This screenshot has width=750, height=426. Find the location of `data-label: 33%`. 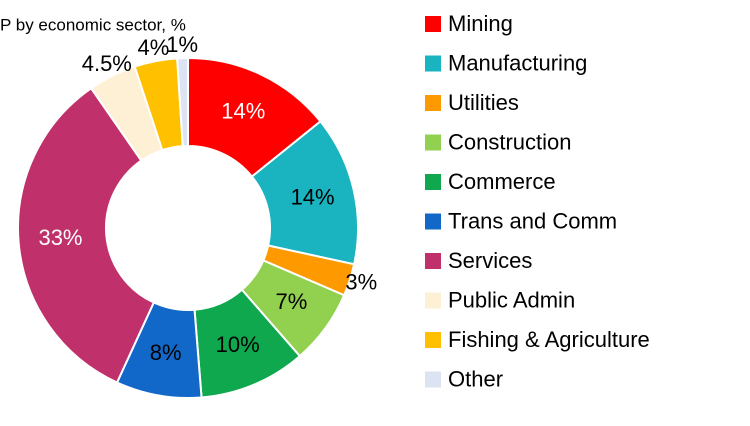

data-label: 33% is located at coordinates (60, 237).